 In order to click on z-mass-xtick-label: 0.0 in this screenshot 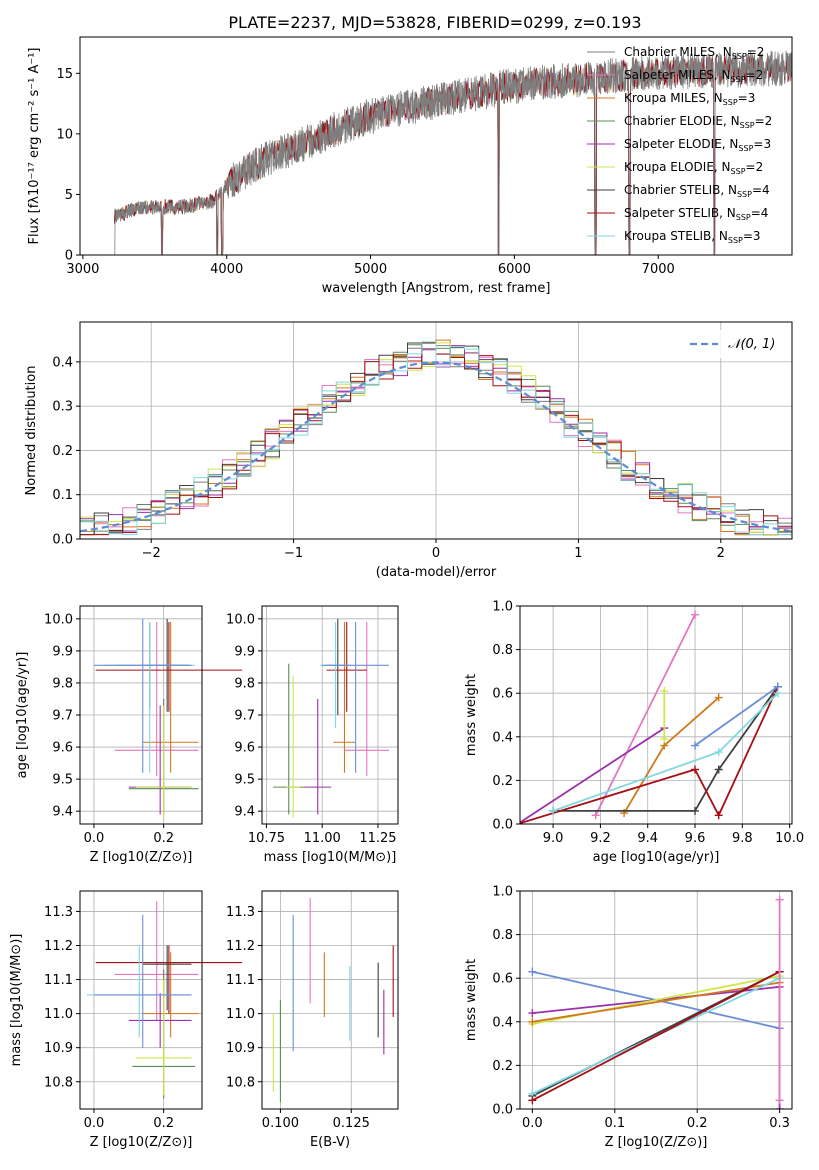, I will do `click(94, 1123)`.